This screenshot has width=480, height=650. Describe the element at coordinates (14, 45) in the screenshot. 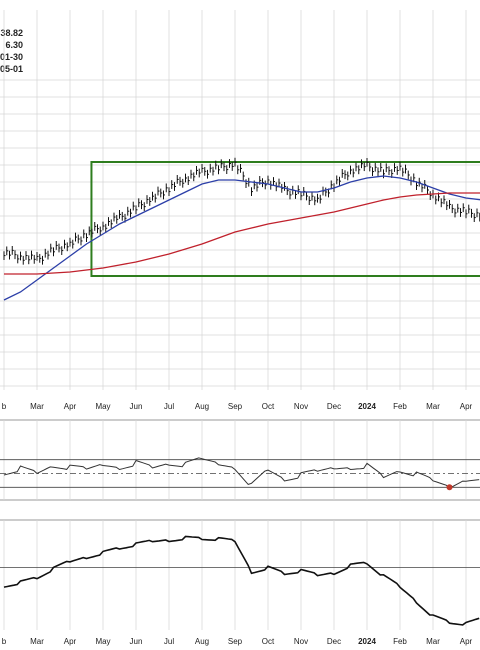

I see `header-value-2: 6.30` at that location.